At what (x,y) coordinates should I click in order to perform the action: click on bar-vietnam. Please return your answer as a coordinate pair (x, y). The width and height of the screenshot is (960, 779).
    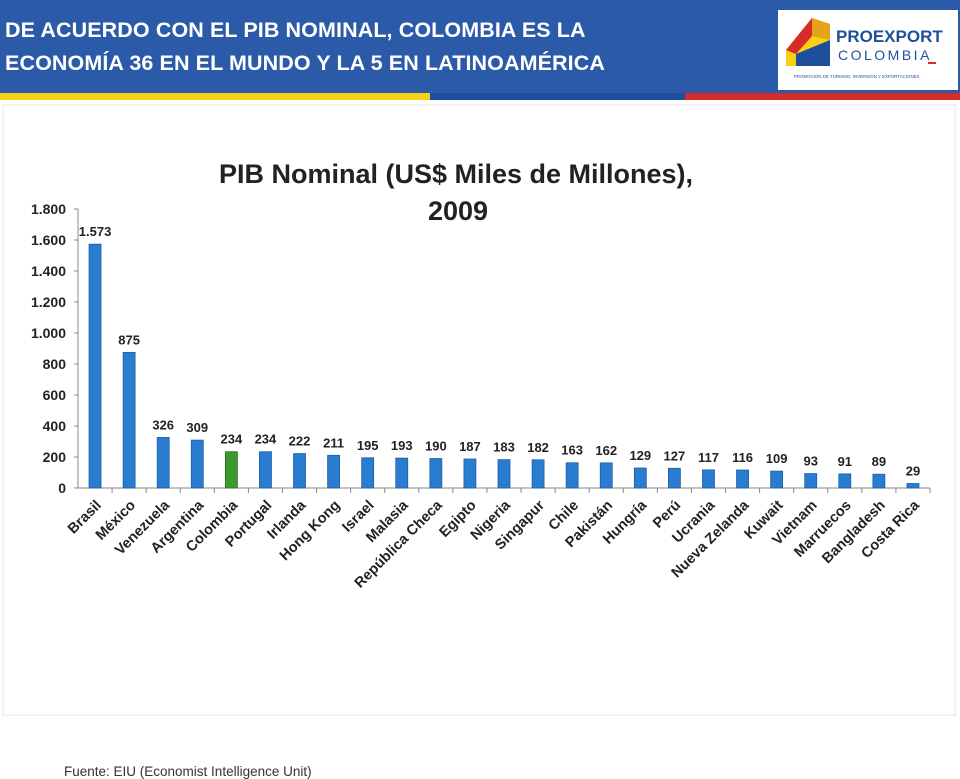
    Looking at the image, I should click on (811, 481).